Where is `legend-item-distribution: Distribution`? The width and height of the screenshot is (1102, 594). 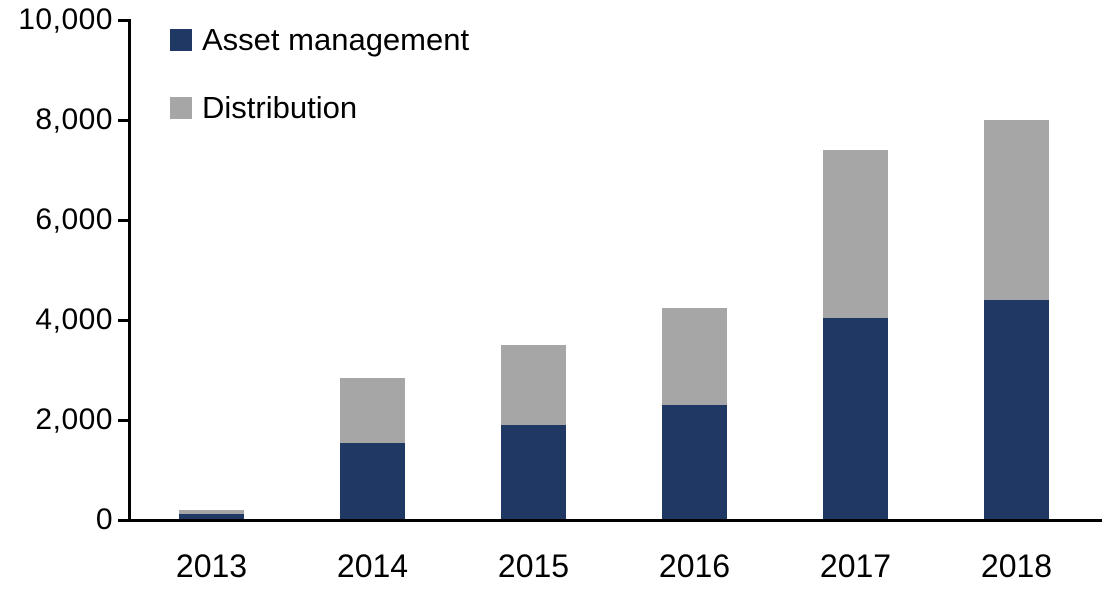 legend-item-distribution: Distribution is located at coordinates (319, 108).